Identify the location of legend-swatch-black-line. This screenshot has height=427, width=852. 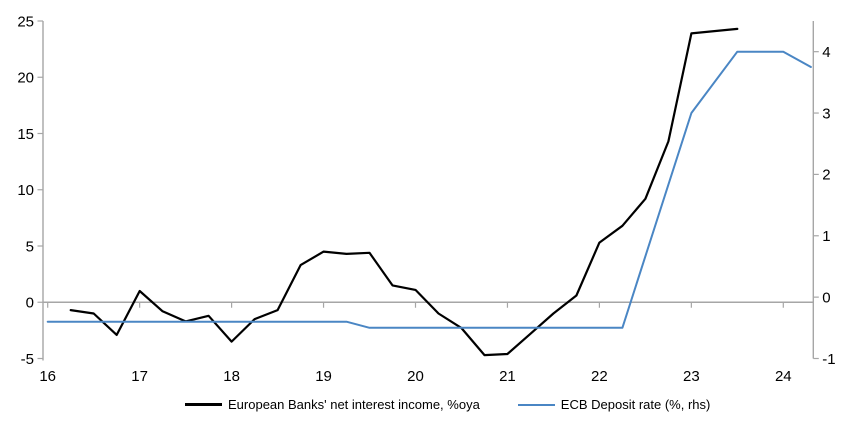
(203, 404).